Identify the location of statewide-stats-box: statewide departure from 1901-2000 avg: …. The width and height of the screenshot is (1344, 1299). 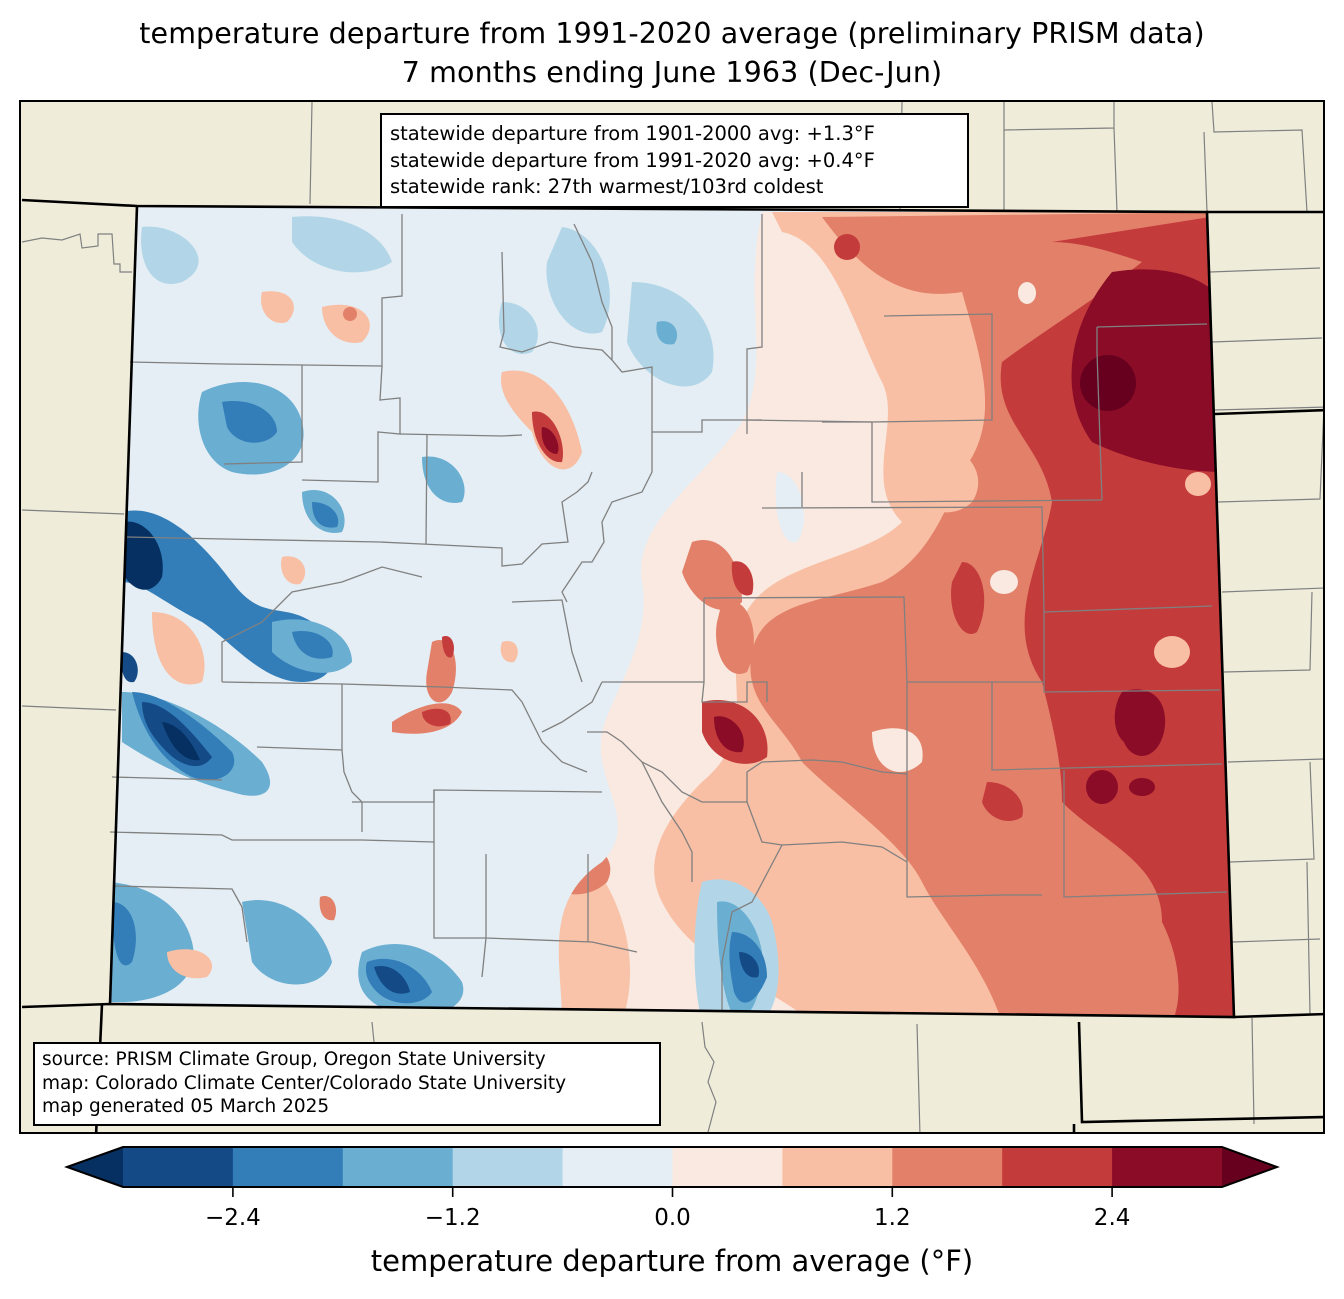
(674, 160).